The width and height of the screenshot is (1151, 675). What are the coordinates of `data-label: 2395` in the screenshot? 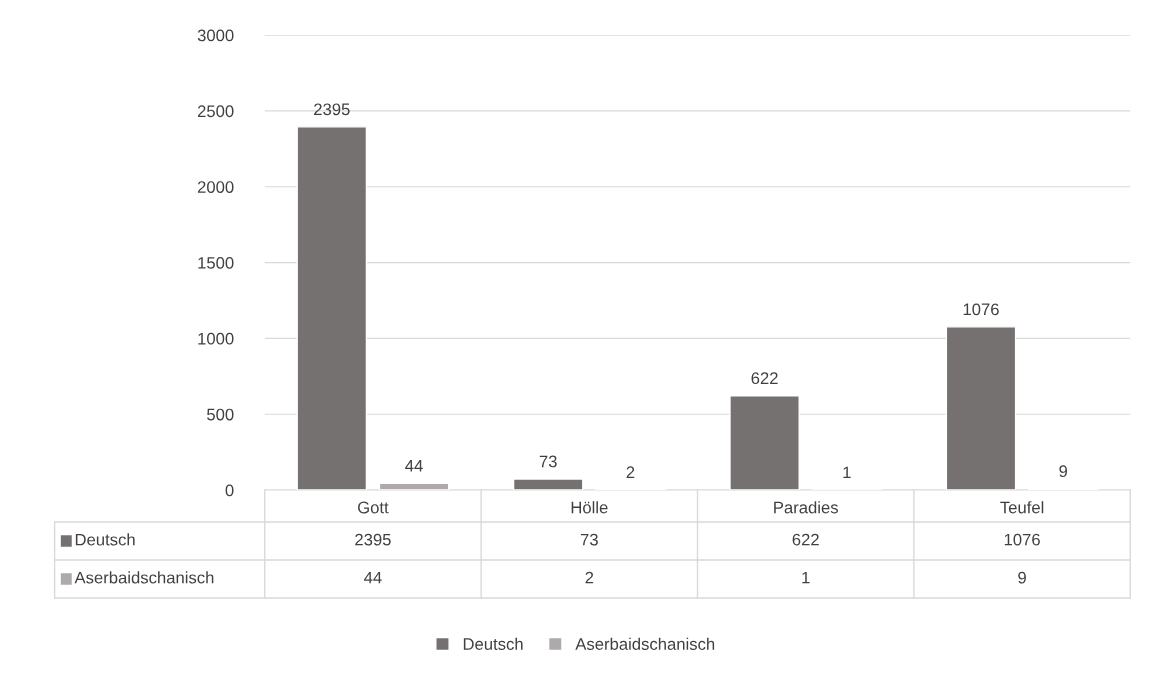 It's located at (332, 109).